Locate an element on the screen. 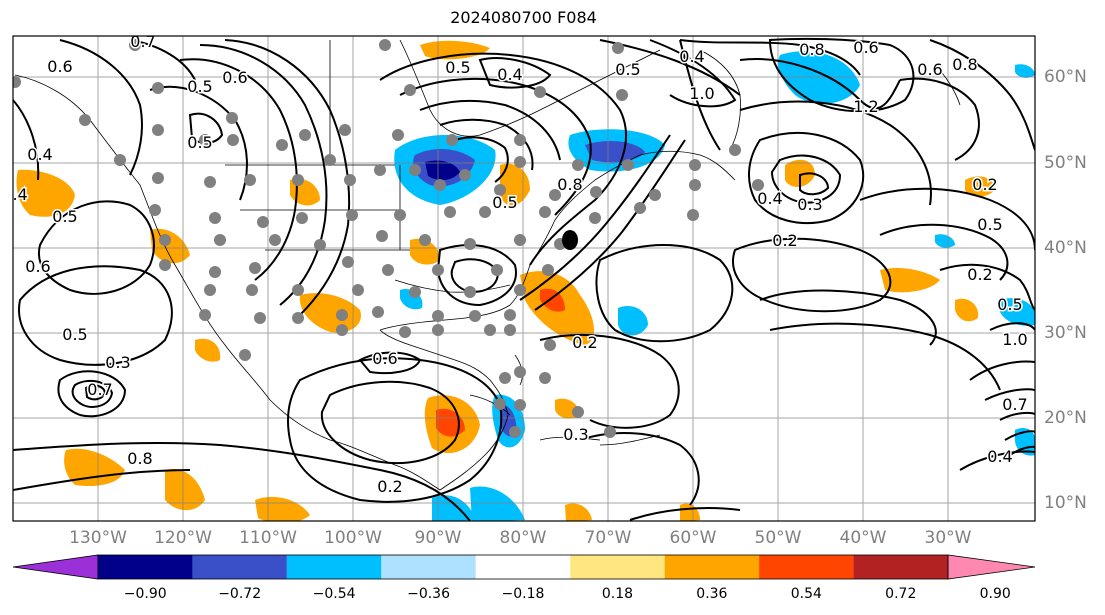 The height and width of the screenshot is (615, 1105). latitude-label: 20°N is located at coordinates (1065, 418).